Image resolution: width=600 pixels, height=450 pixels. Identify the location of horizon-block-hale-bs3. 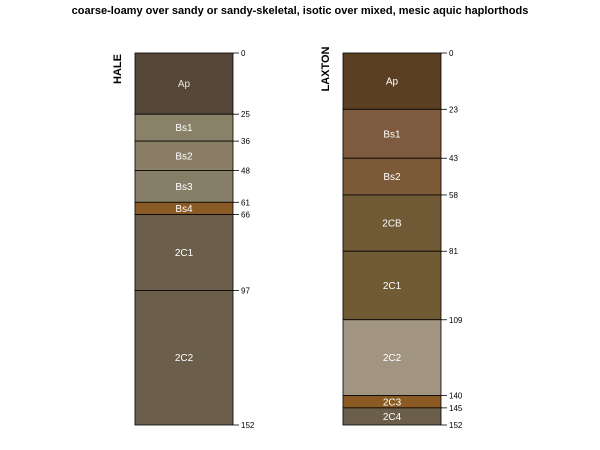
(184, 186).